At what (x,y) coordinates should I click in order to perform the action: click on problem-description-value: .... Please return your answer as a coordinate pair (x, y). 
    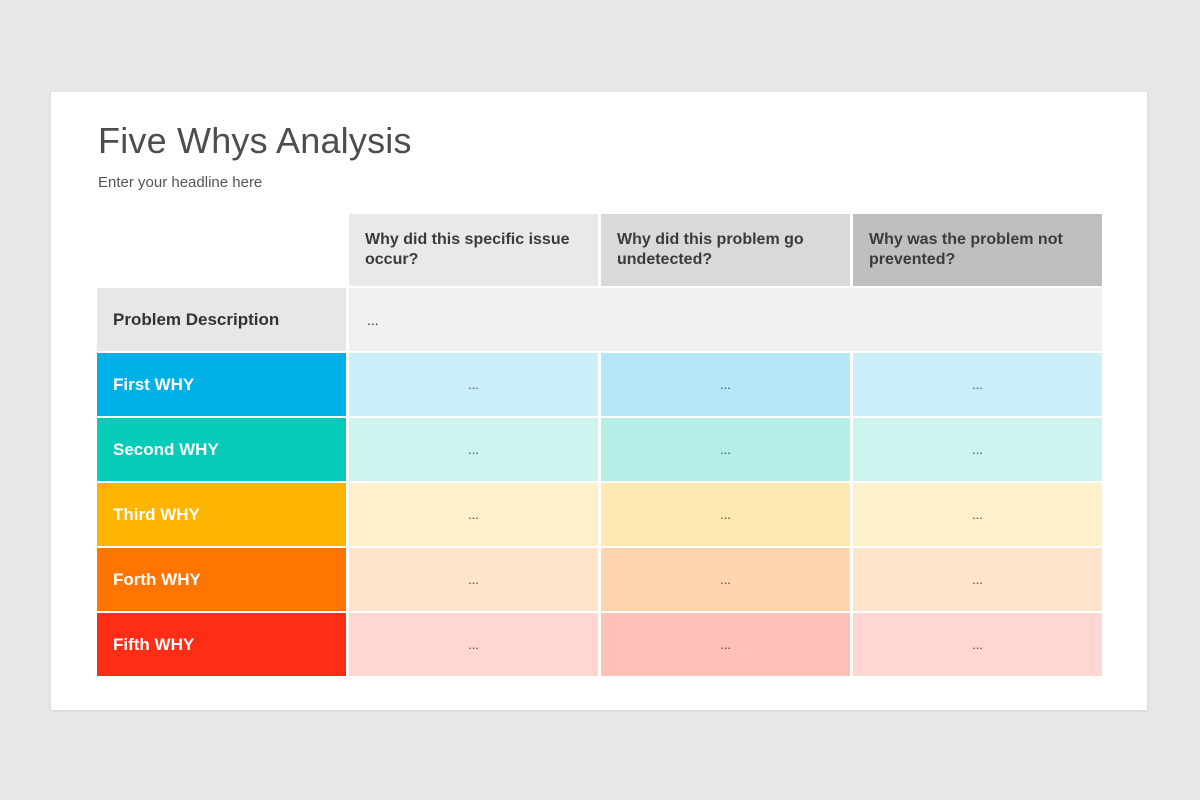
    Looking at the image, I should click on (725, 319).